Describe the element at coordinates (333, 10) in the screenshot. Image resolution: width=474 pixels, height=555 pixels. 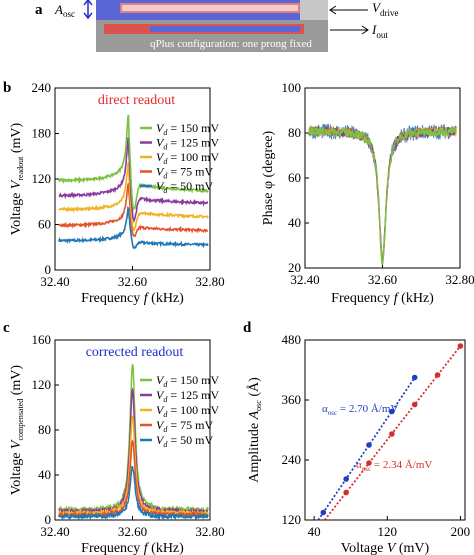
I see `vdrive-arrow-head` at that location.